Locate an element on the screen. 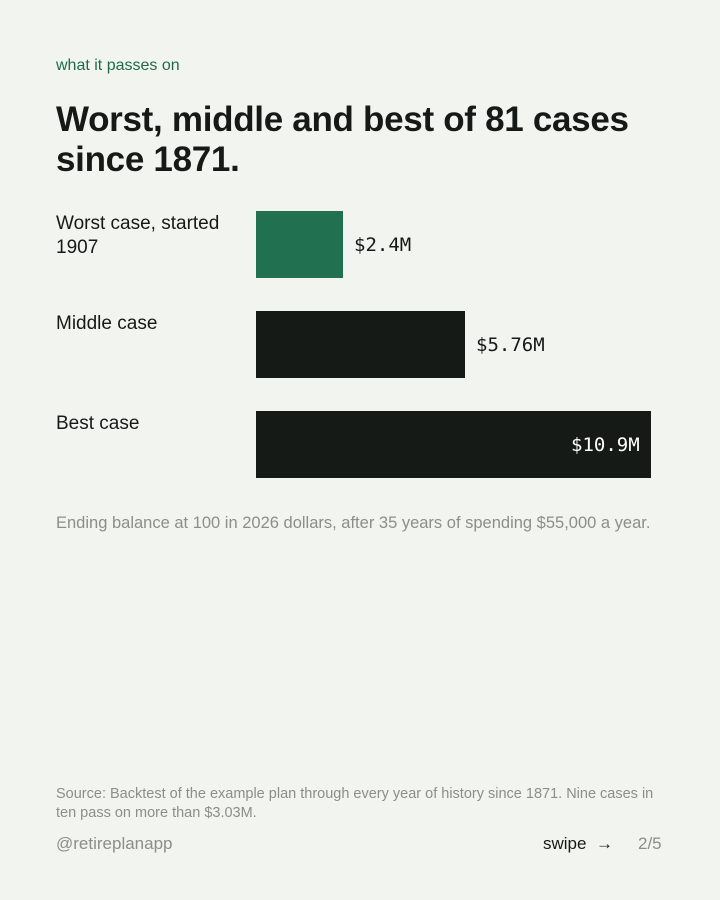  bar-label: Middle case is located at coordinates (107, 323).